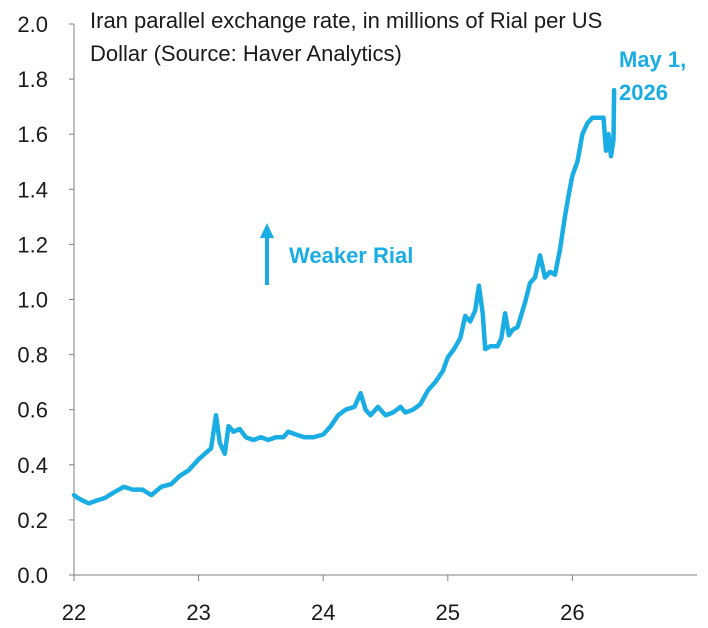 Image resolution: width=708 pixels, height=628 pixels. I want to click on y-tick-label: 0.8, so click(32, 355).